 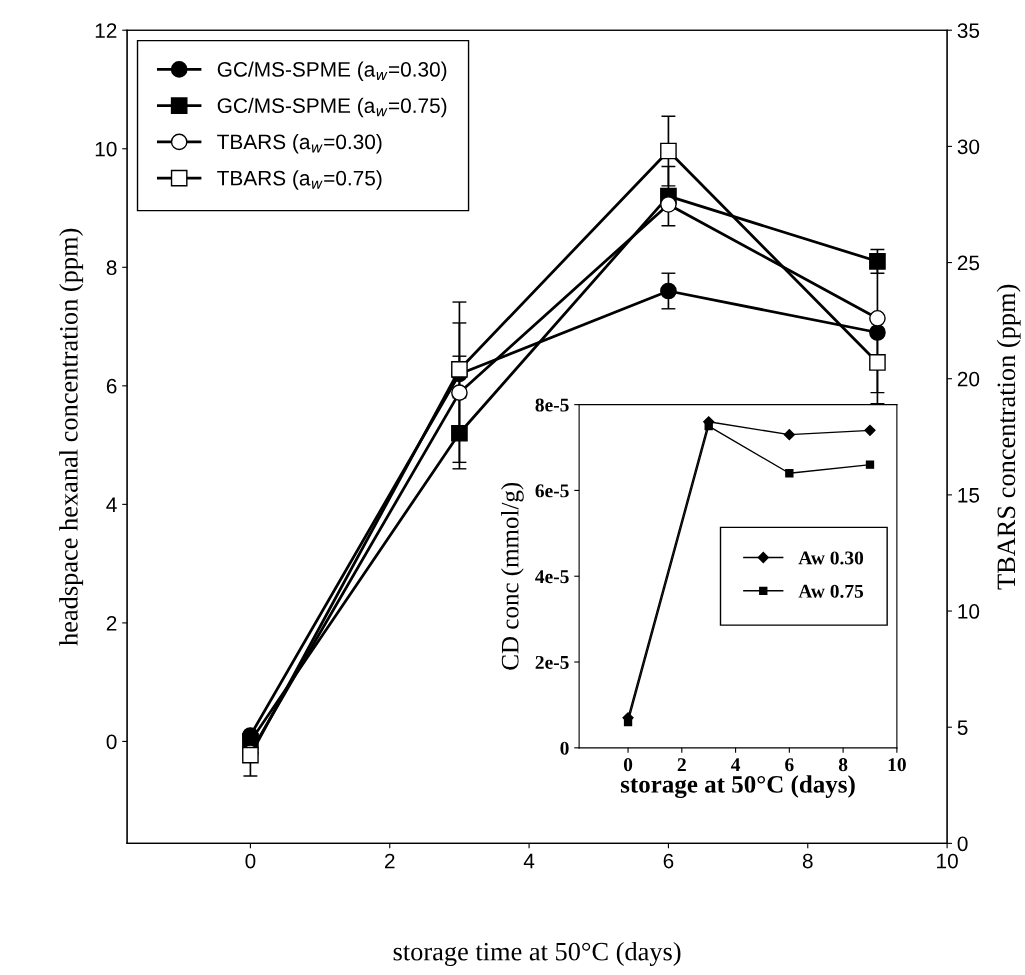 What do you see at coordinates (106, 30) in the screenshot?
I see `y-tick-label: 12` at bounding box center [106, 30].